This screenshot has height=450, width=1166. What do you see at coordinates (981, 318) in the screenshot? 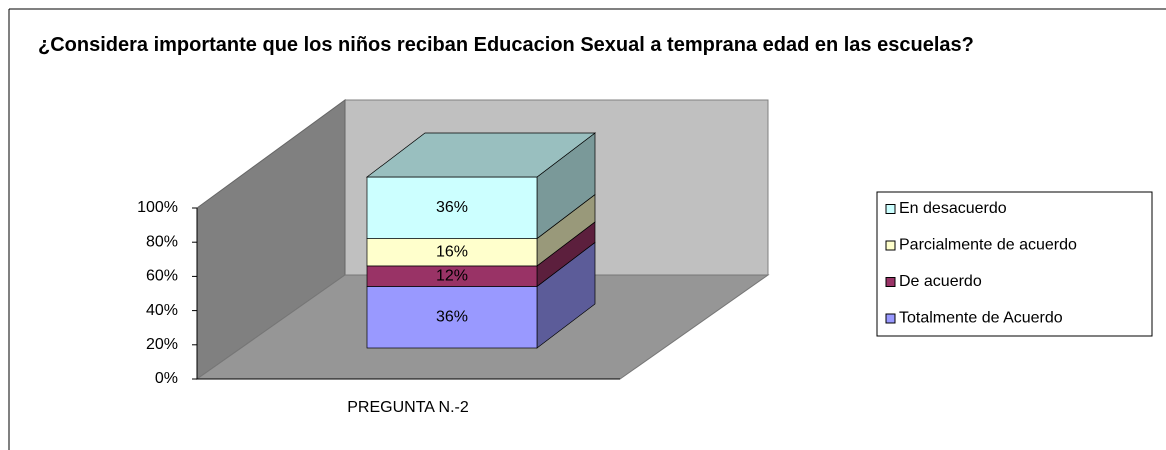
I see `legend-label: Totalmente de Acuerdo` at bounding box center [981, 318].